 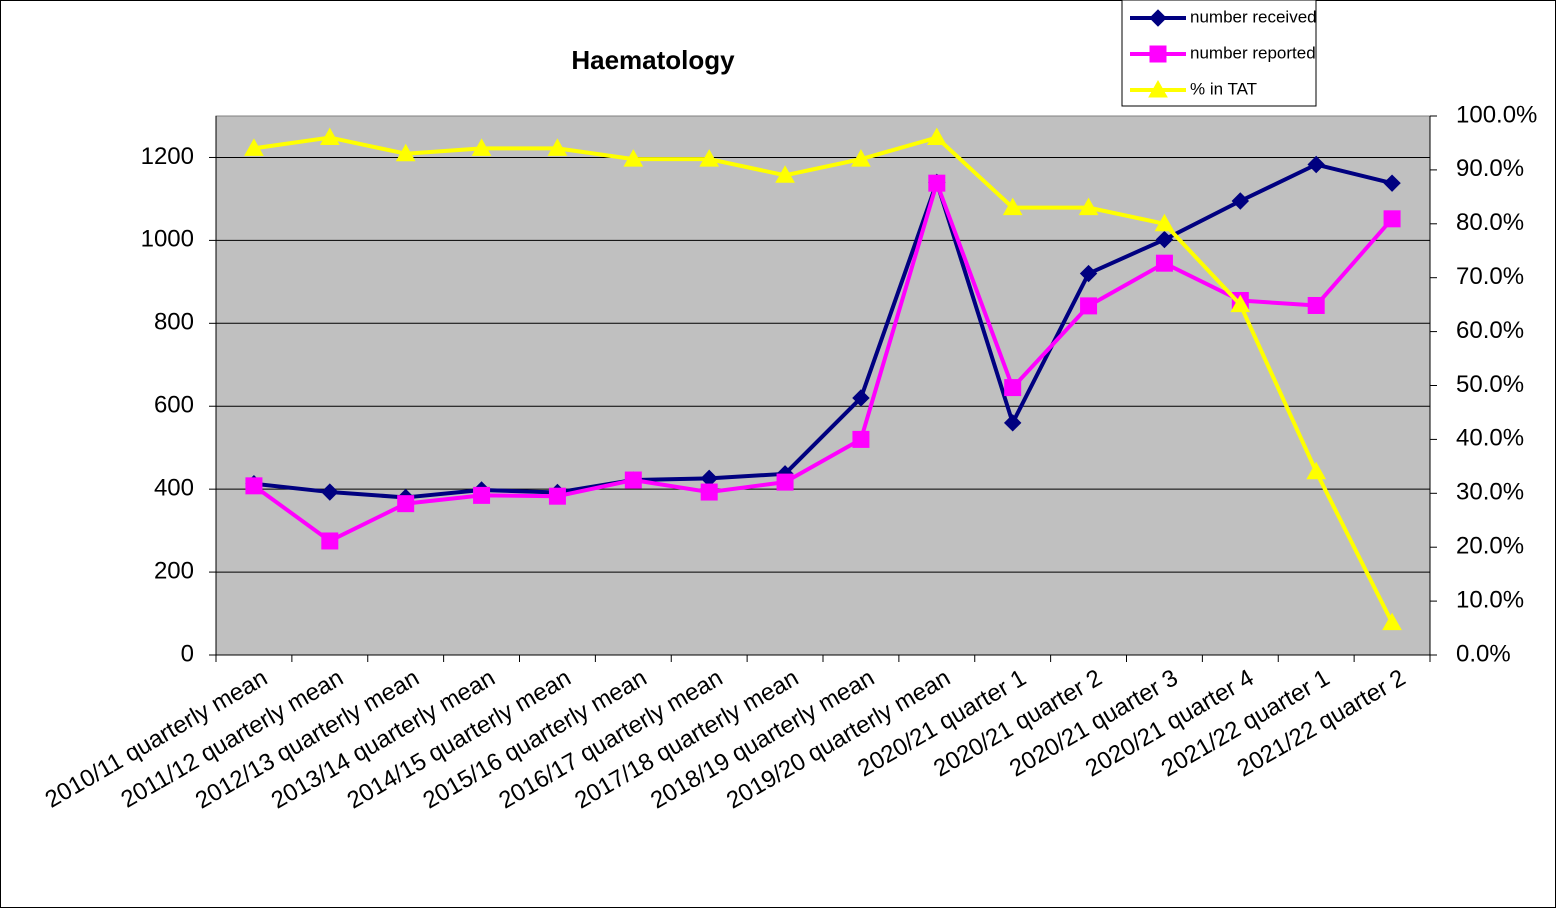 I want to click on y2-tick-label: 20.0%, so click(x=1490, y=546).